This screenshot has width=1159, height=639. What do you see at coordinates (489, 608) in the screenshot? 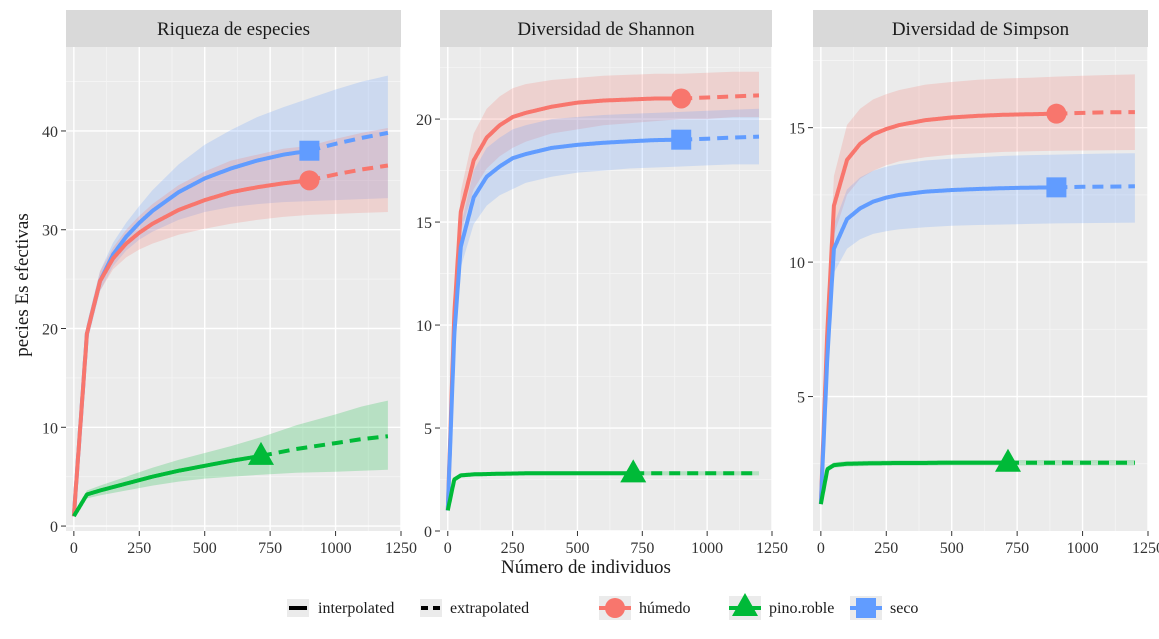
I see `legend-label-extrapolated: extrapolated` at bounding box center [489, 608].